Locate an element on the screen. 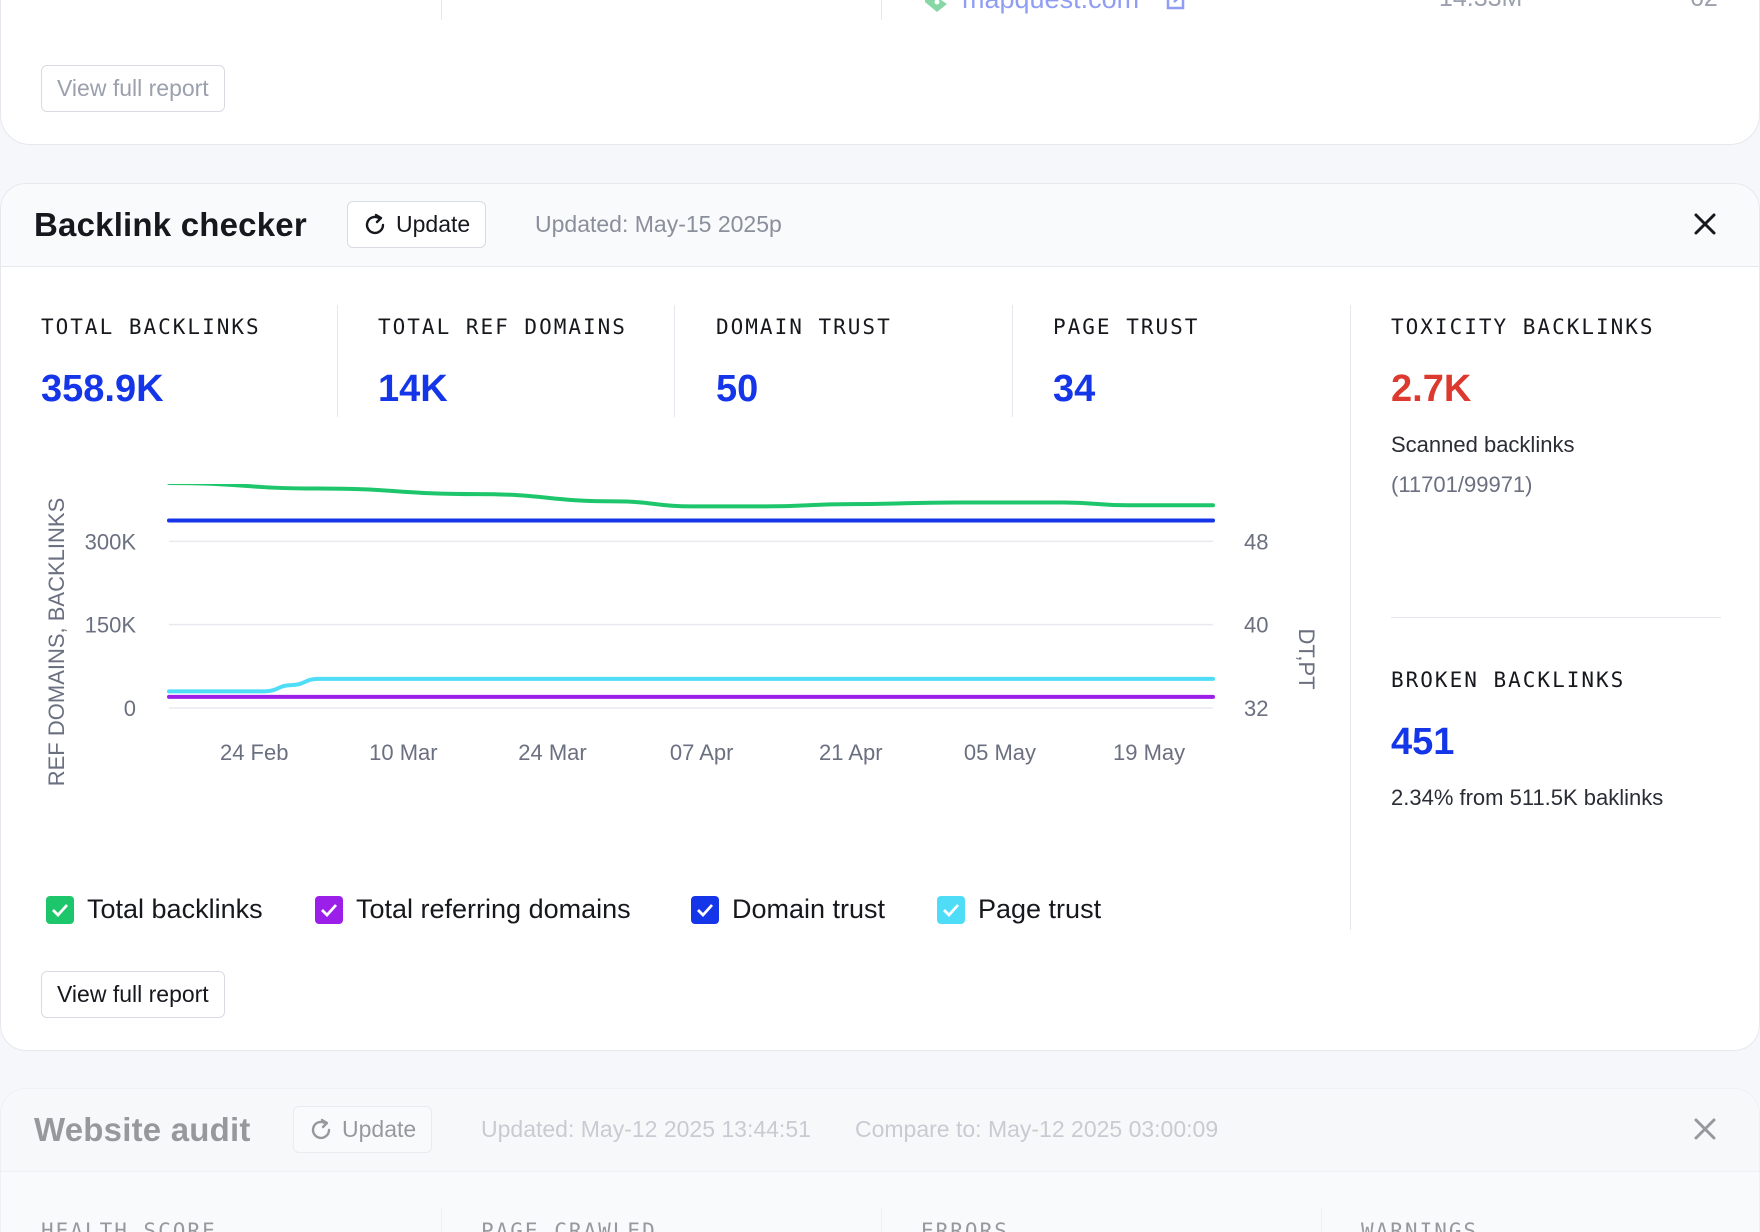 The width and height of the screenshot is (1760, 1232). y2-tick-label: 48 is located at coordinates (1256, 541).